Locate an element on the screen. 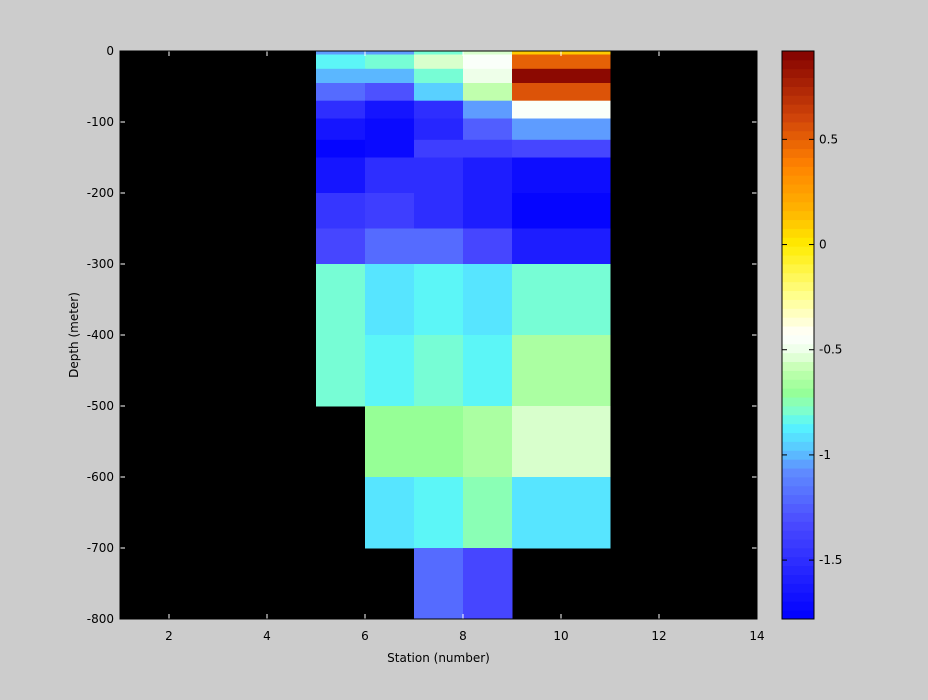 The width and height of the screenshot is (928, 700). y-axis-label: Depth (meter) is located at coordinates (74, 335).